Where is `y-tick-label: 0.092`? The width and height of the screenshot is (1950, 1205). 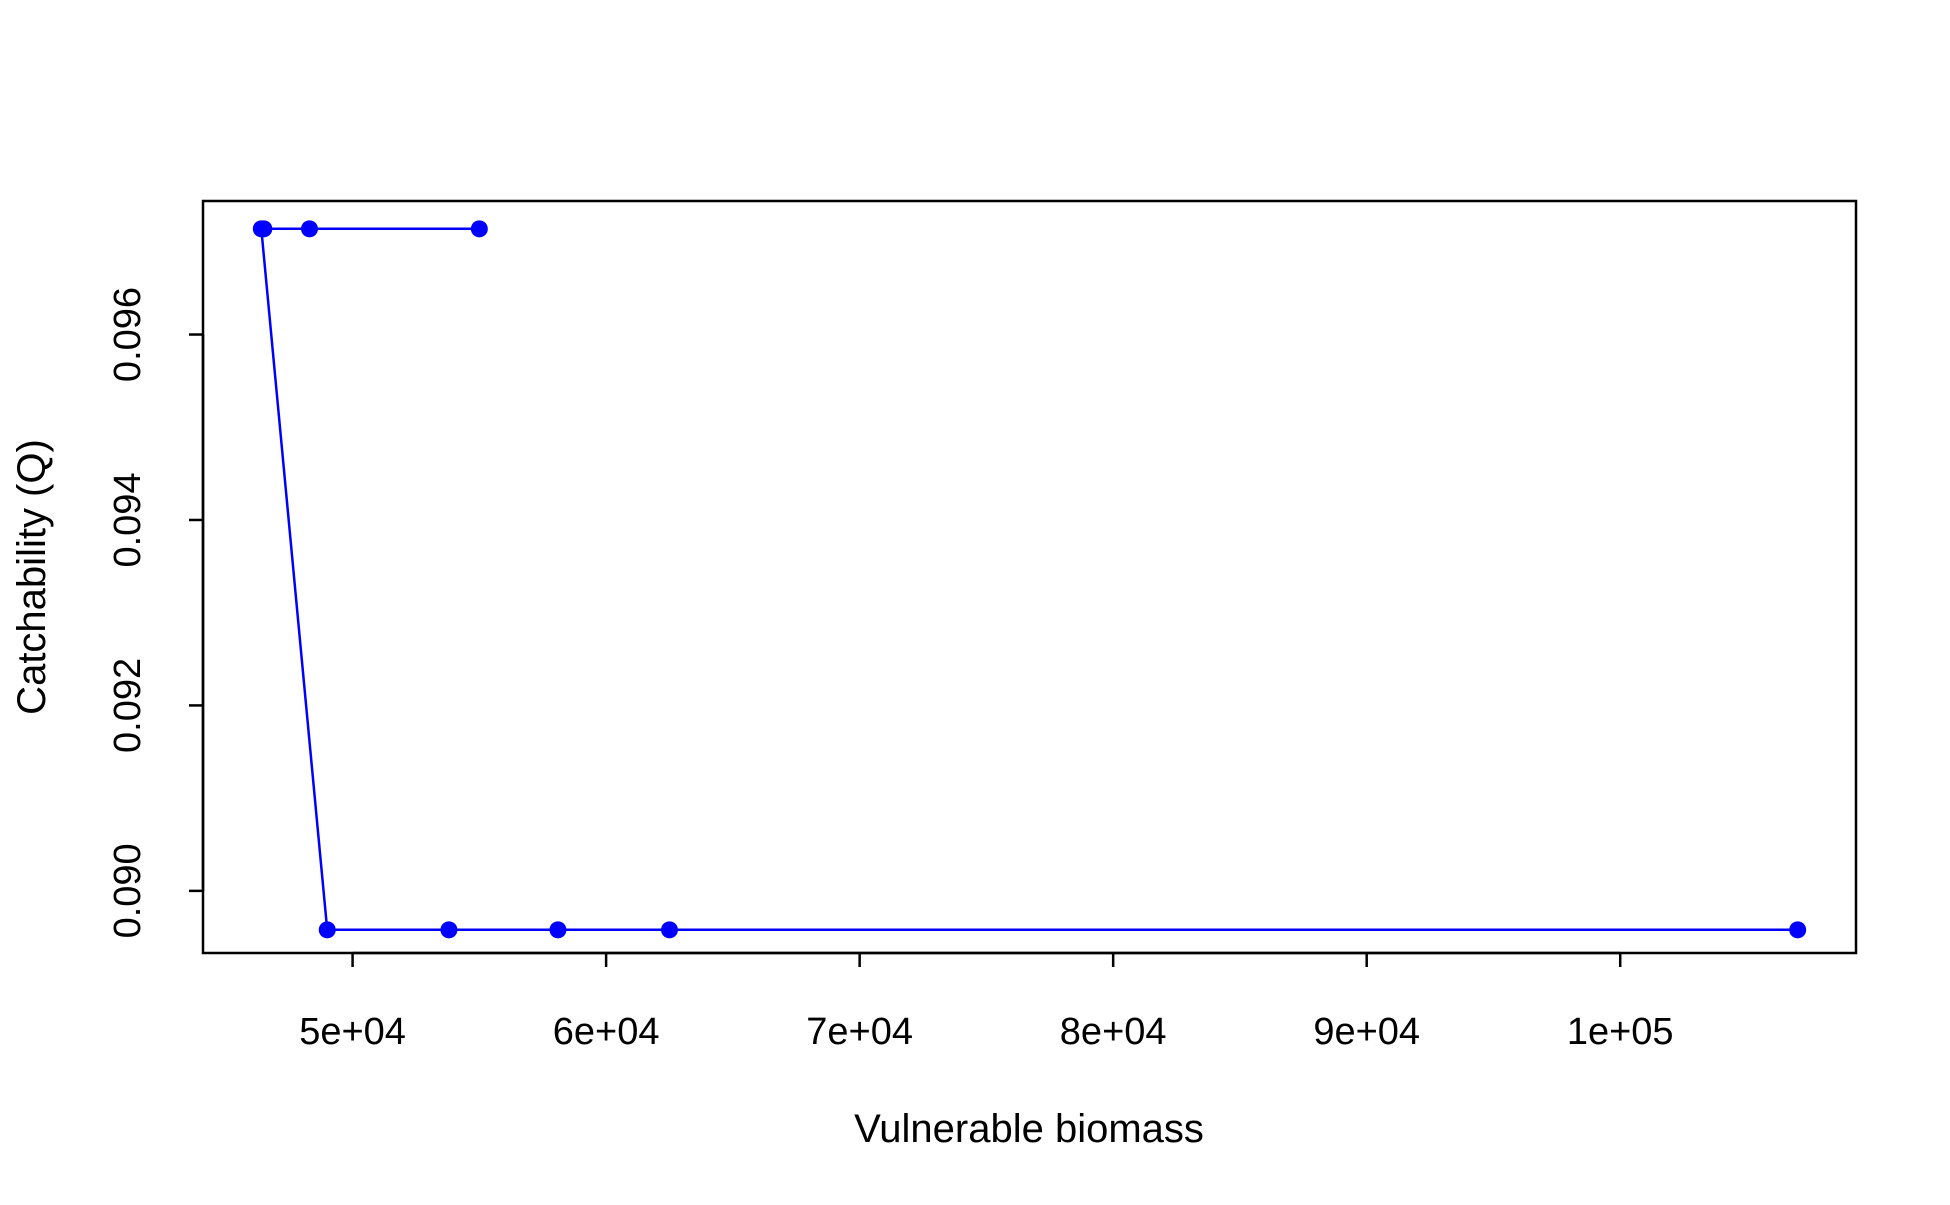
y-tick-label: 0.092 is located at coordinates (128, 705).